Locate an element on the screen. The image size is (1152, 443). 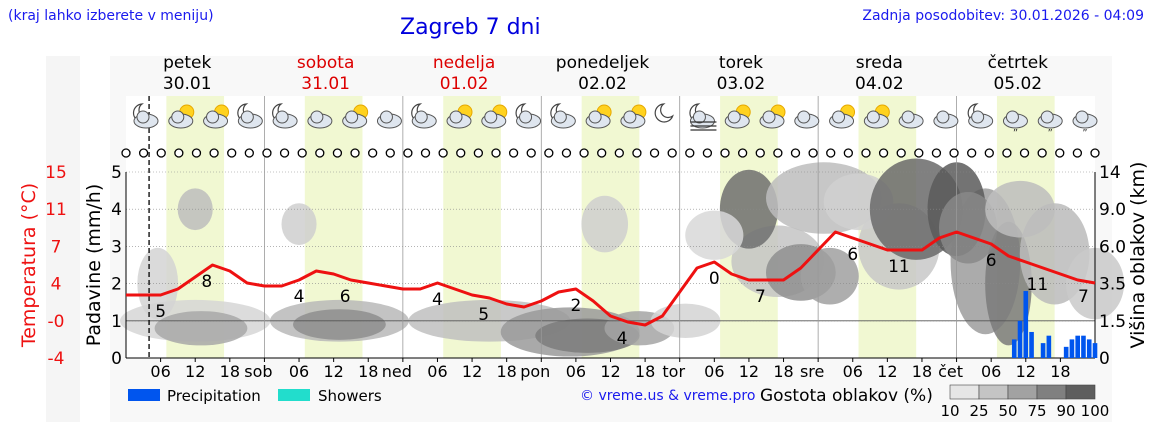
temperature-tick-label: 7 is located at coordinates (56, 247).